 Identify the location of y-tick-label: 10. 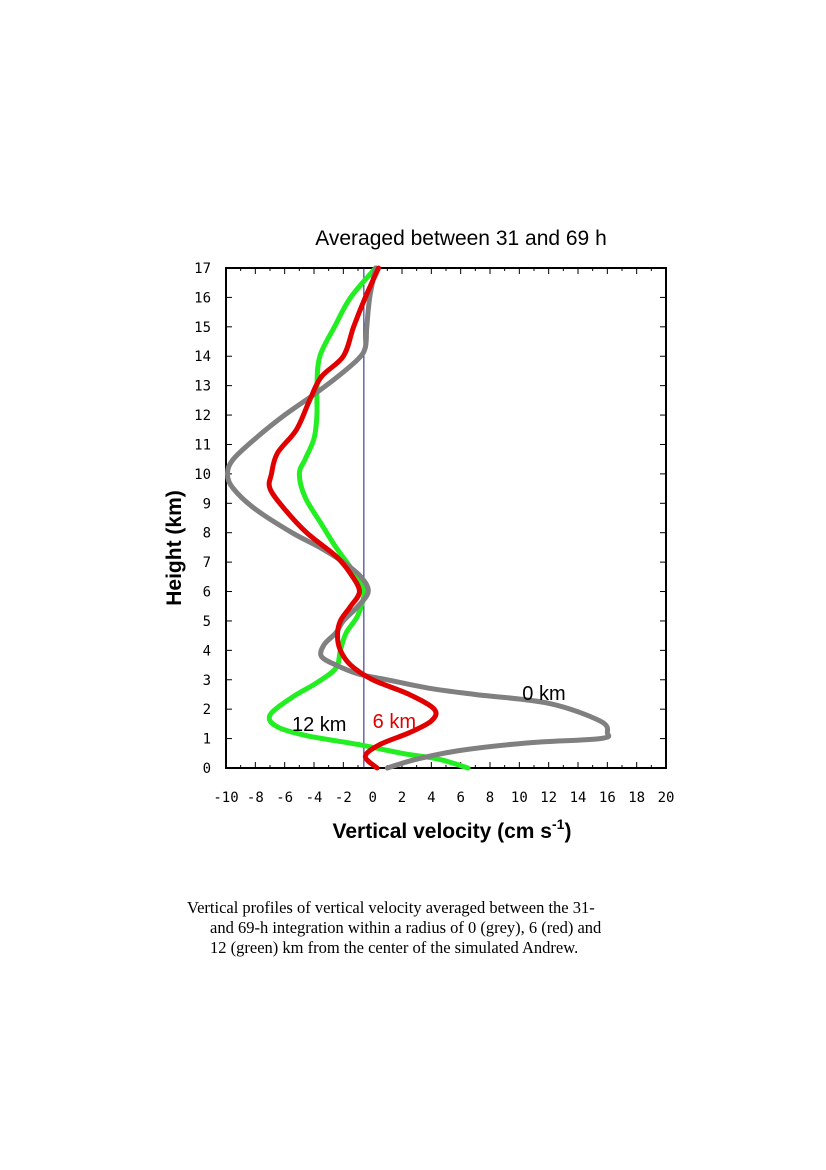
(202, 475).